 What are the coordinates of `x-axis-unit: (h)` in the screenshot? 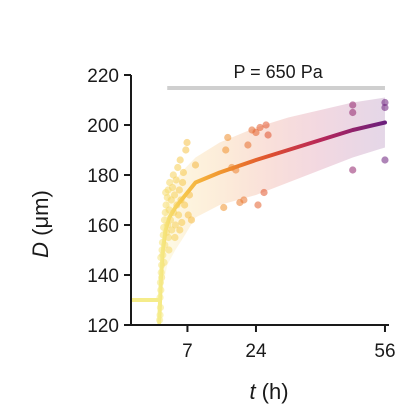 It's located at (272, 391).